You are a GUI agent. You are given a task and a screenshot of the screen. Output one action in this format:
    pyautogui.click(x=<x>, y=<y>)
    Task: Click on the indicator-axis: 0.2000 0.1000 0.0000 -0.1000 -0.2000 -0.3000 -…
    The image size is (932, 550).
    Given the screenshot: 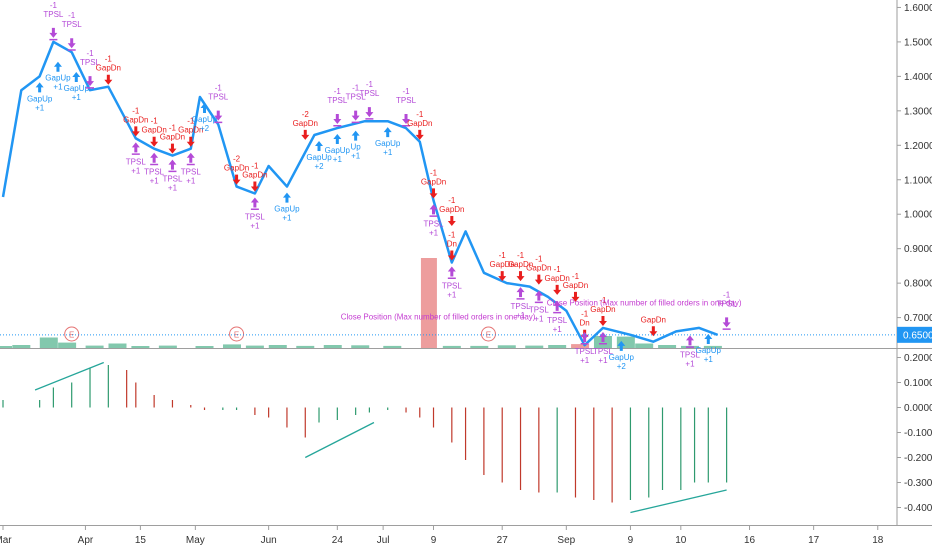 What is the action you would take?
    pyautogui.click(x=914, y=433)
    